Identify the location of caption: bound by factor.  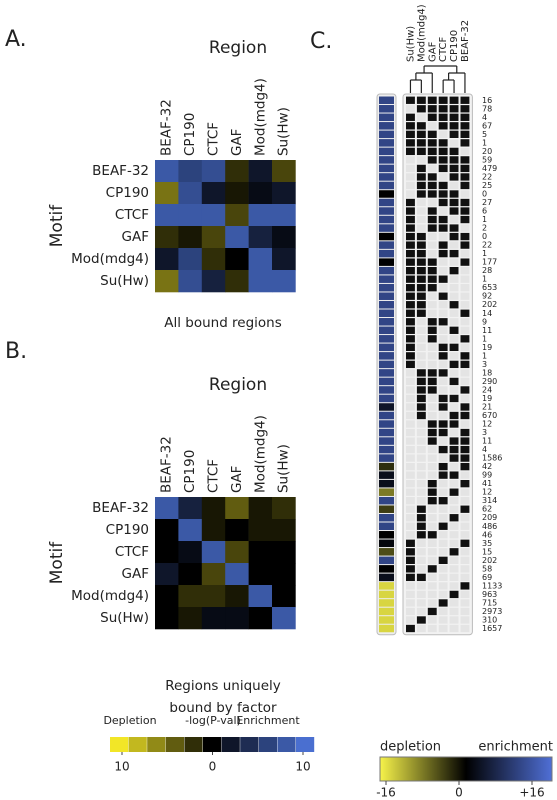
(223, 708).